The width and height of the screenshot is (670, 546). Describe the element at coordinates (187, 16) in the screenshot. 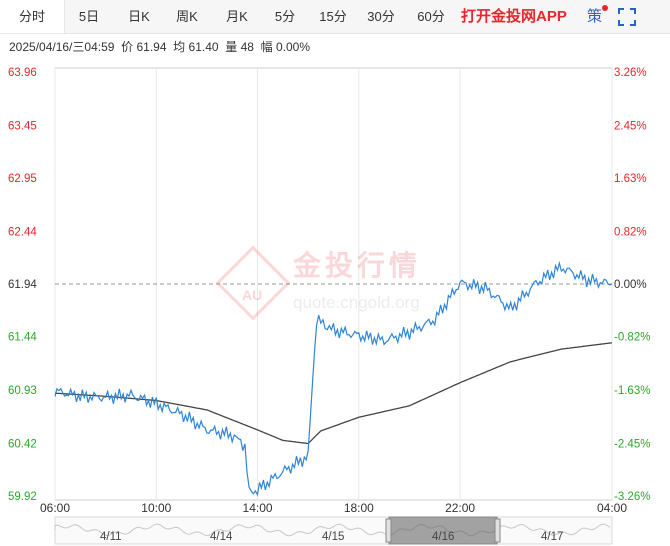

I see `tab-weekly-k: 周K` at that location.